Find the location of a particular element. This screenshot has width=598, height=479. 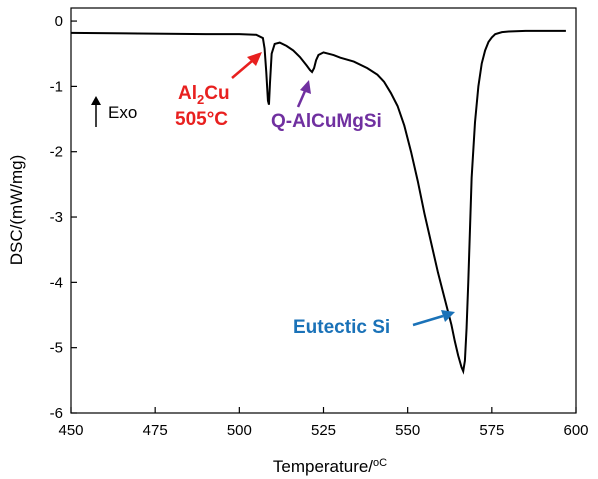

x-tick-label: 600 is located at coordinates (575, 430).